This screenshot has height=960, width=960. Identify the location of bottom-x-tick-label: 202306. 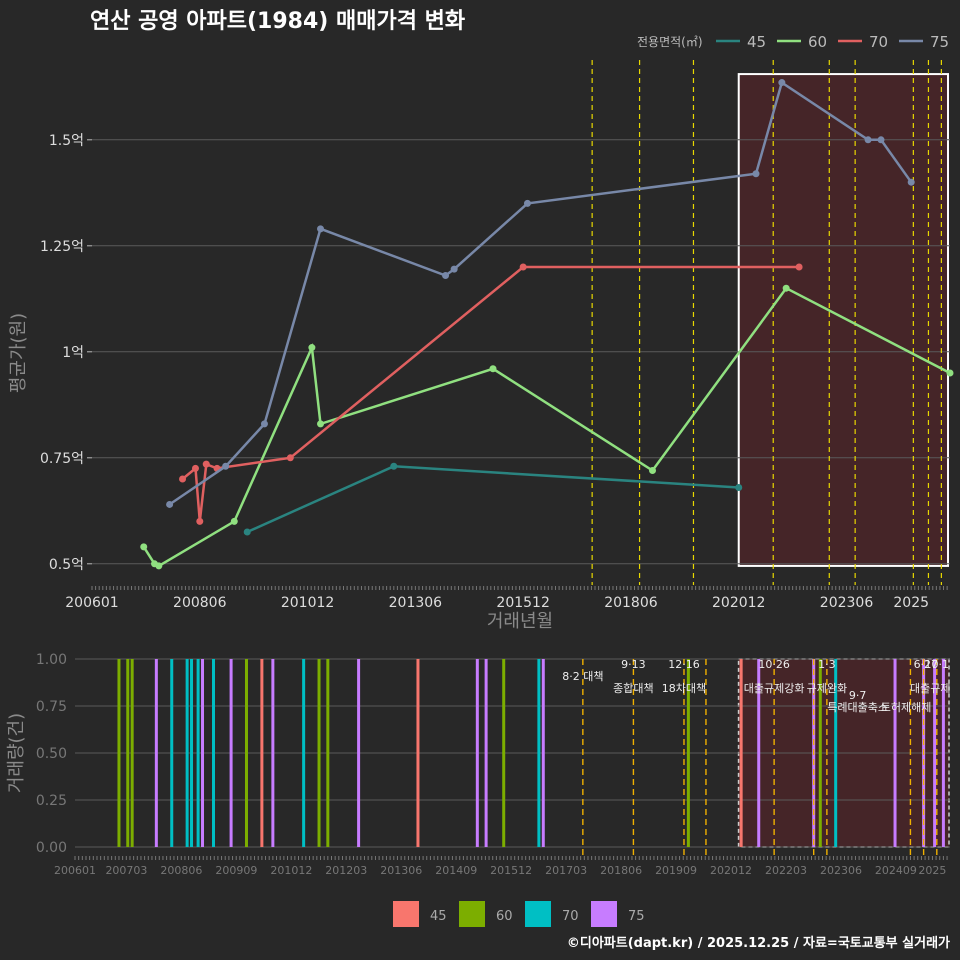
(841, 870).